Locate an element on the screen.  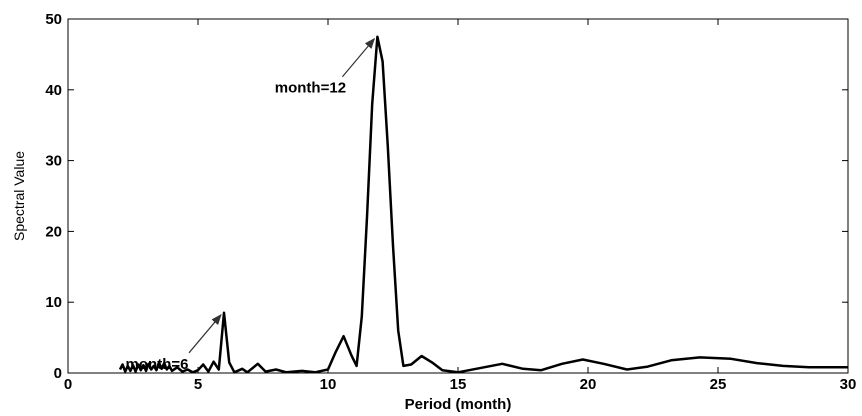
annotation-label: month=6 is located at coordinates (157, 364).